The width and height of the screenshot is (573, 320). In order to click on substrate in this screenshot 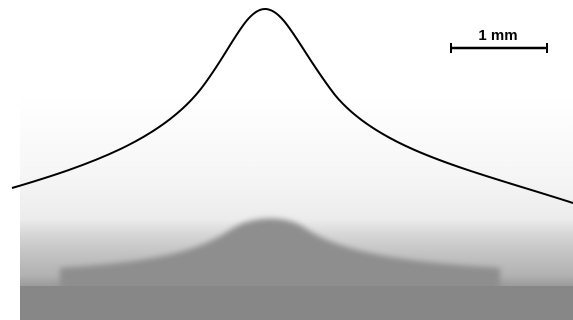, I will do `click(296, 303)`.